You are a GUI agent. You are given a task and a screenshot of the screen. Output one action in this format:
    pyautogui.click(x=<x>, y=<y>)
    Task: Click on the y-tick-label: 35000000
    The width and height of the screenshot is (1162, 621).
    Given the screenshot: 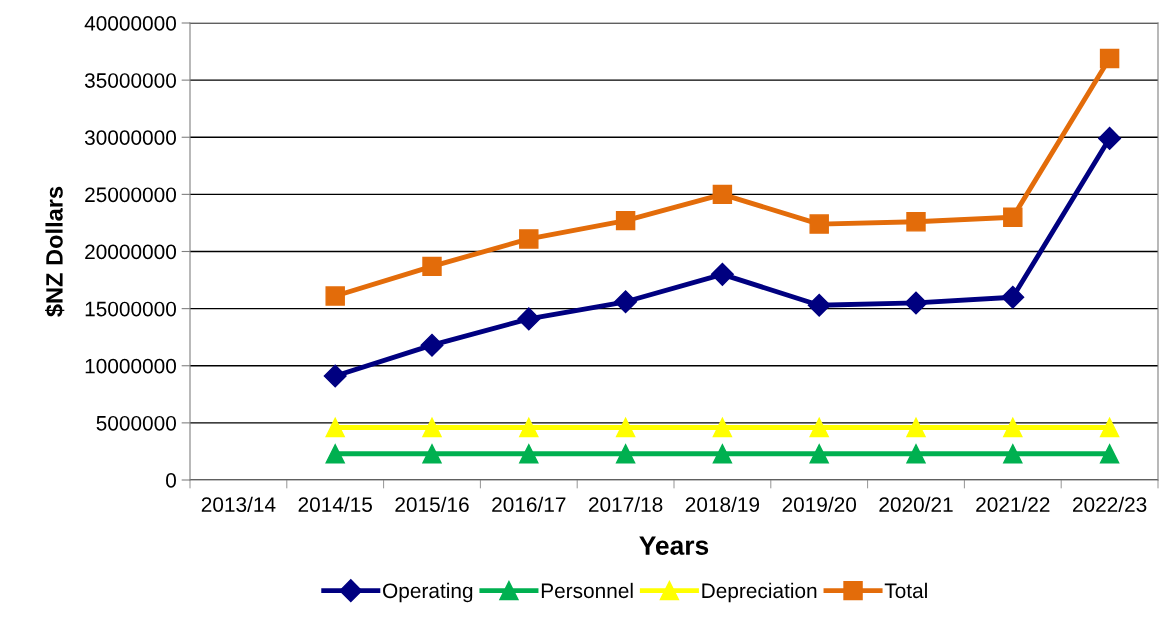 What is the action you would take?
    pyautogui.click(x=130, y=80)
    